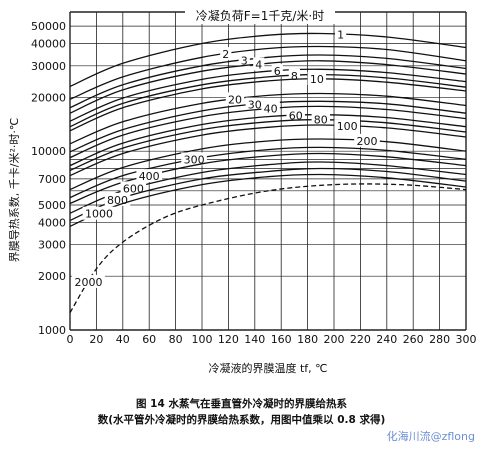 The width and height of the screenshot is (483, 450). I want to click on x-tick-label: 140, so click(254, 339).